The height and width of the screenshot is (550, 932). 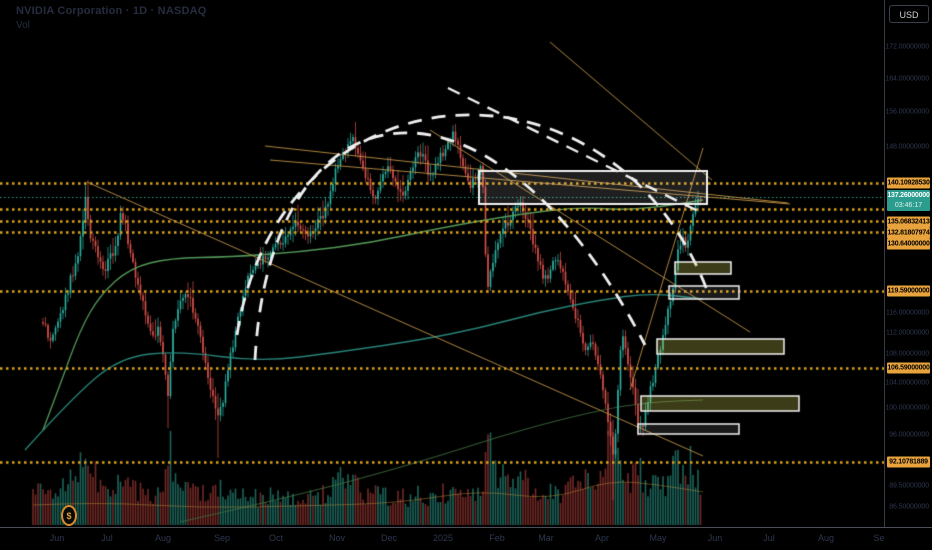 What do you see at coordinates (908, 291) in the screenshot?
I see `price-level-label: 119.59000000` at bounding box center [908, 291].